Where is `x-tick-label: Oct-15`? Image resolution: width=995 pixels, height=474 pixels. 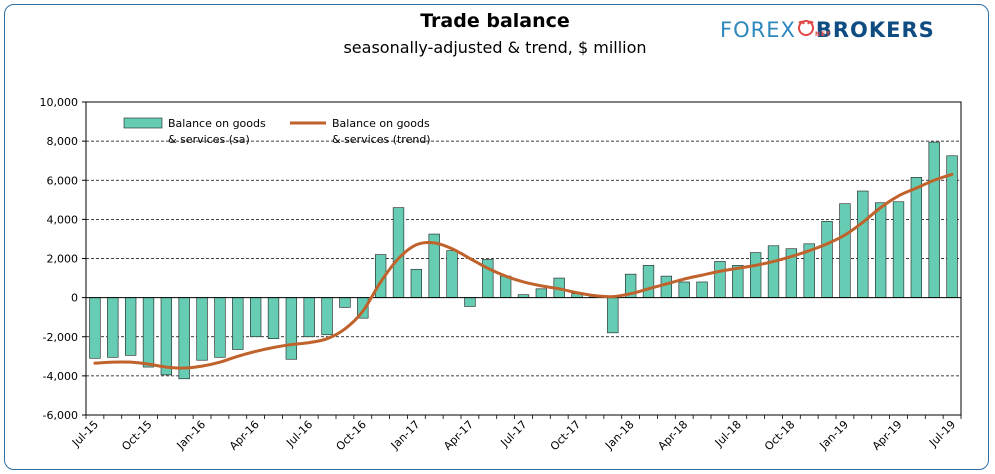
x-tick-label: Oct-15 is located at coordinates (136, 435).